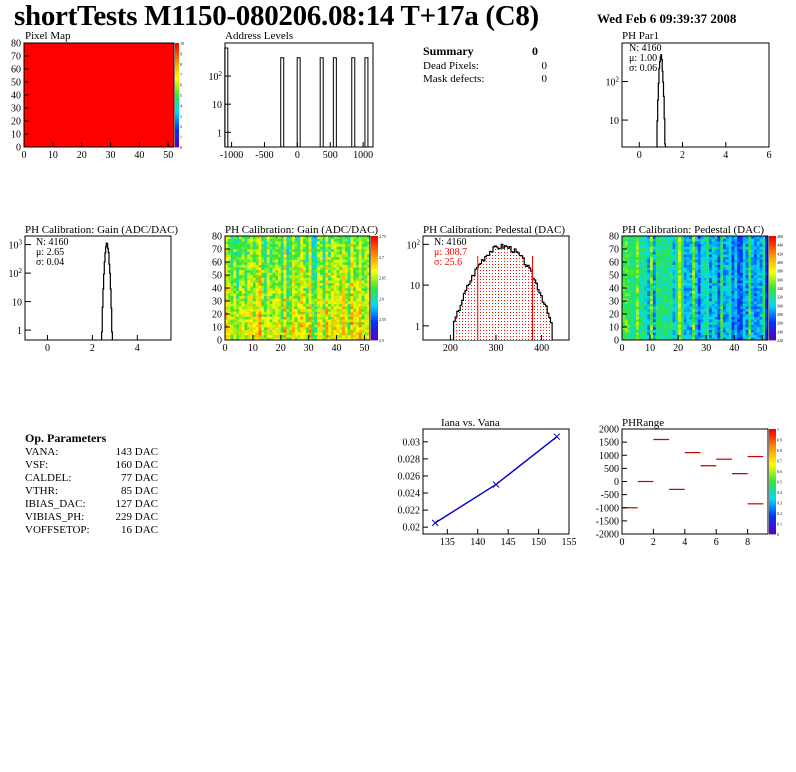 The height and width of the screenshot is (772, 796). What do you see at coordinates (451, 66) in the screenshot?
I see `dead-pixels-label: Dead Pixels:` at bounding box center [451, 66].